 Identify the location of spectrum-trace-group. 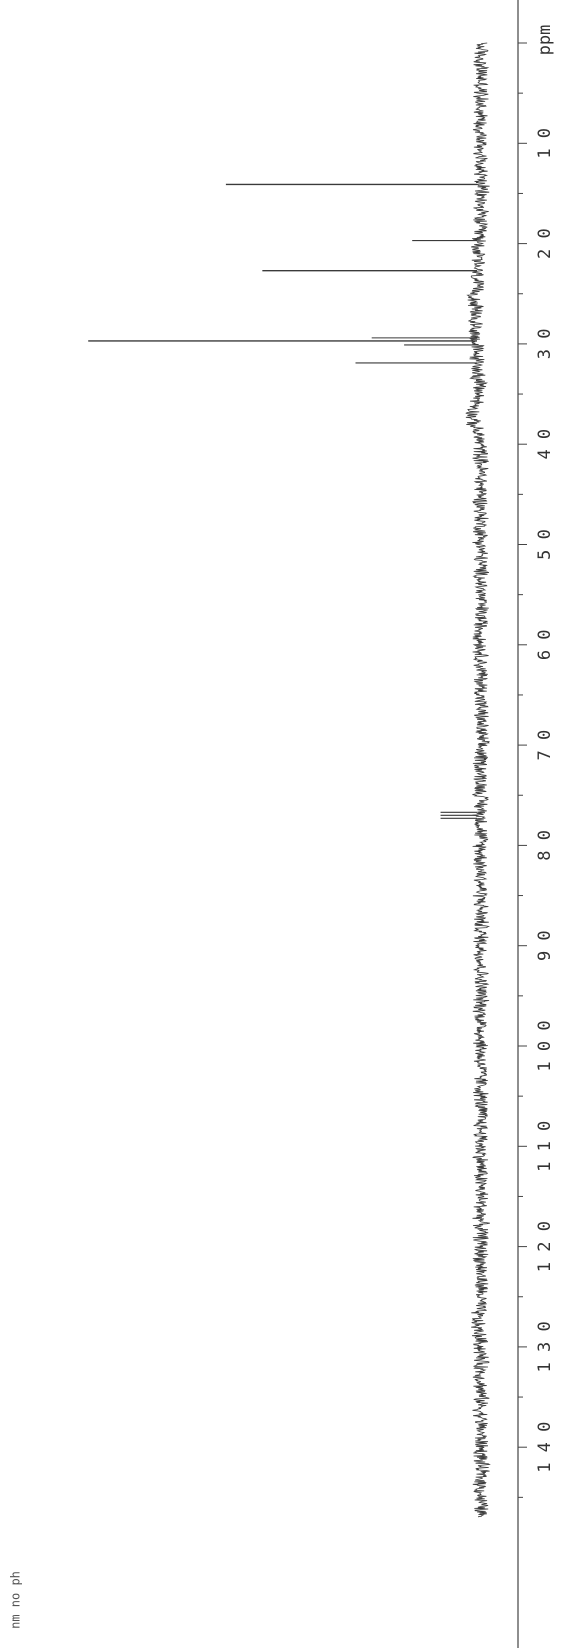
(478, 780).